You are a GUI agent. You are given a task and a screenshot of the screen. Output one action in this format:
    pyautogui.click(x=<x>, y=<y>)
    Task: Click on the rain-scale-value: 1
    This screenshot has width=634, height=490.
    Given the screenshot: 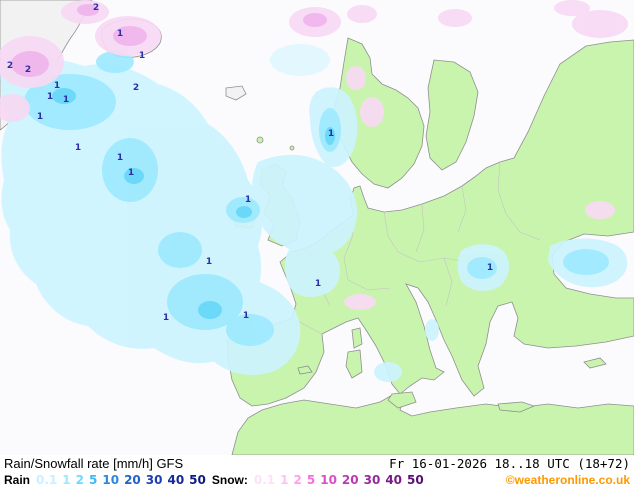 What is the action you would take?
    pyautogui.click(x=66, y=480)
    